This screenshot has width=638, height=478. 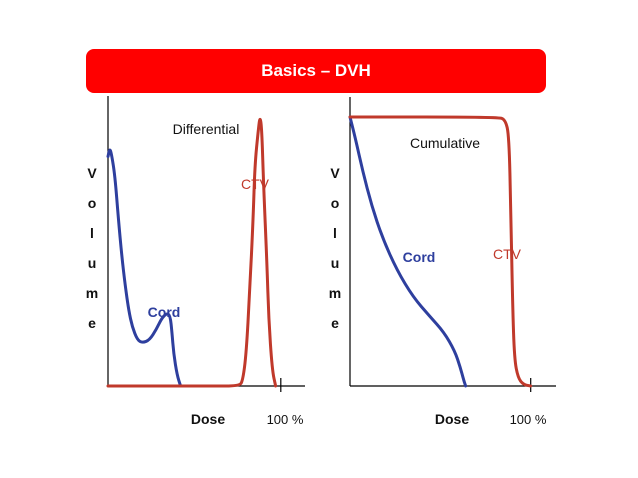 What do you see at coordinates (206, 129) in the screenshot?
I see `chart-title: Differential` at bounding box center [206, 129].